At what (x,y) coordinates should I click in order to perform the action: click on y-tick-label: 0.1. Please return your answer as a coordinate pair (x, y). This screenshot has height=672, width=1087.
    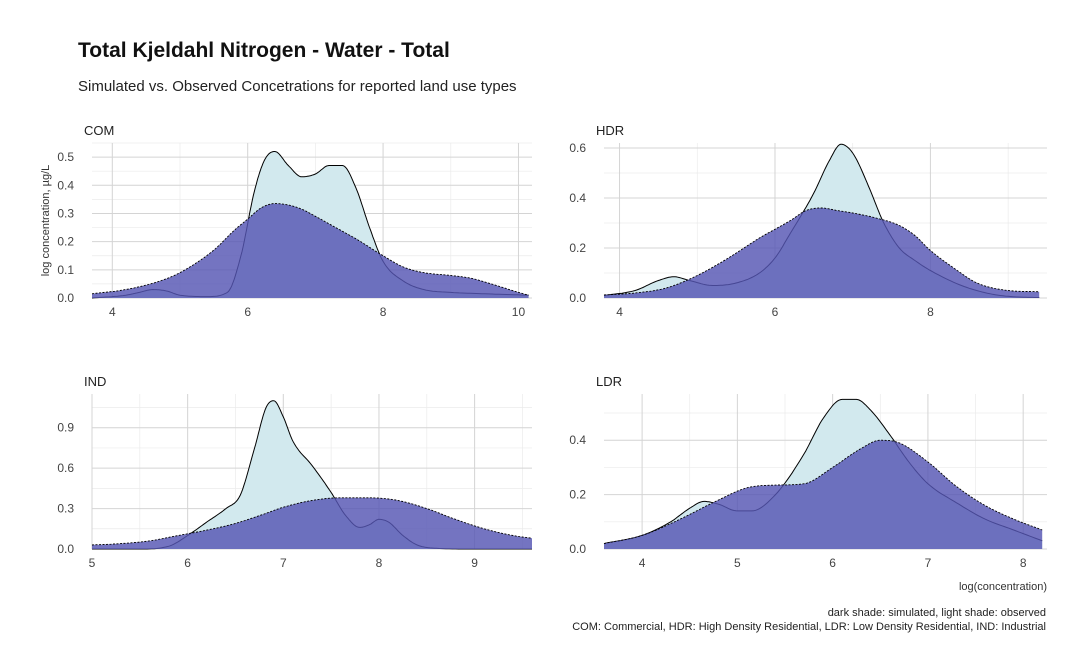
    Looking at the image, I should click on (65, 270).